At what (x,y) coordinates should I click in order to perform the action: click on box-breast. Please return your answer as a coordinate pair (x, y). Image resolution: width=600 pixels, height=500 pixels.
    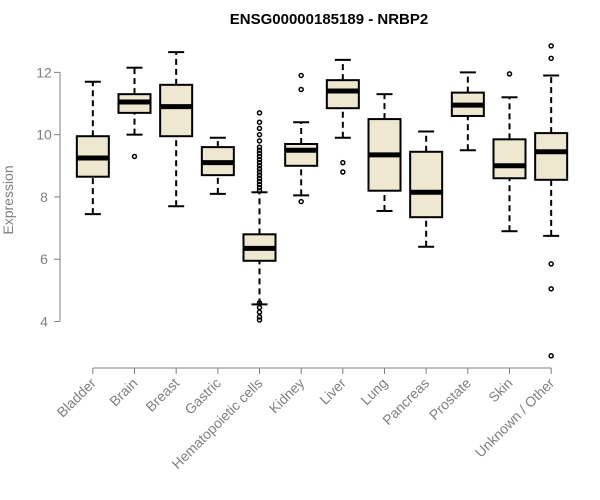
    Looking at the image, I should click on (176, 129).